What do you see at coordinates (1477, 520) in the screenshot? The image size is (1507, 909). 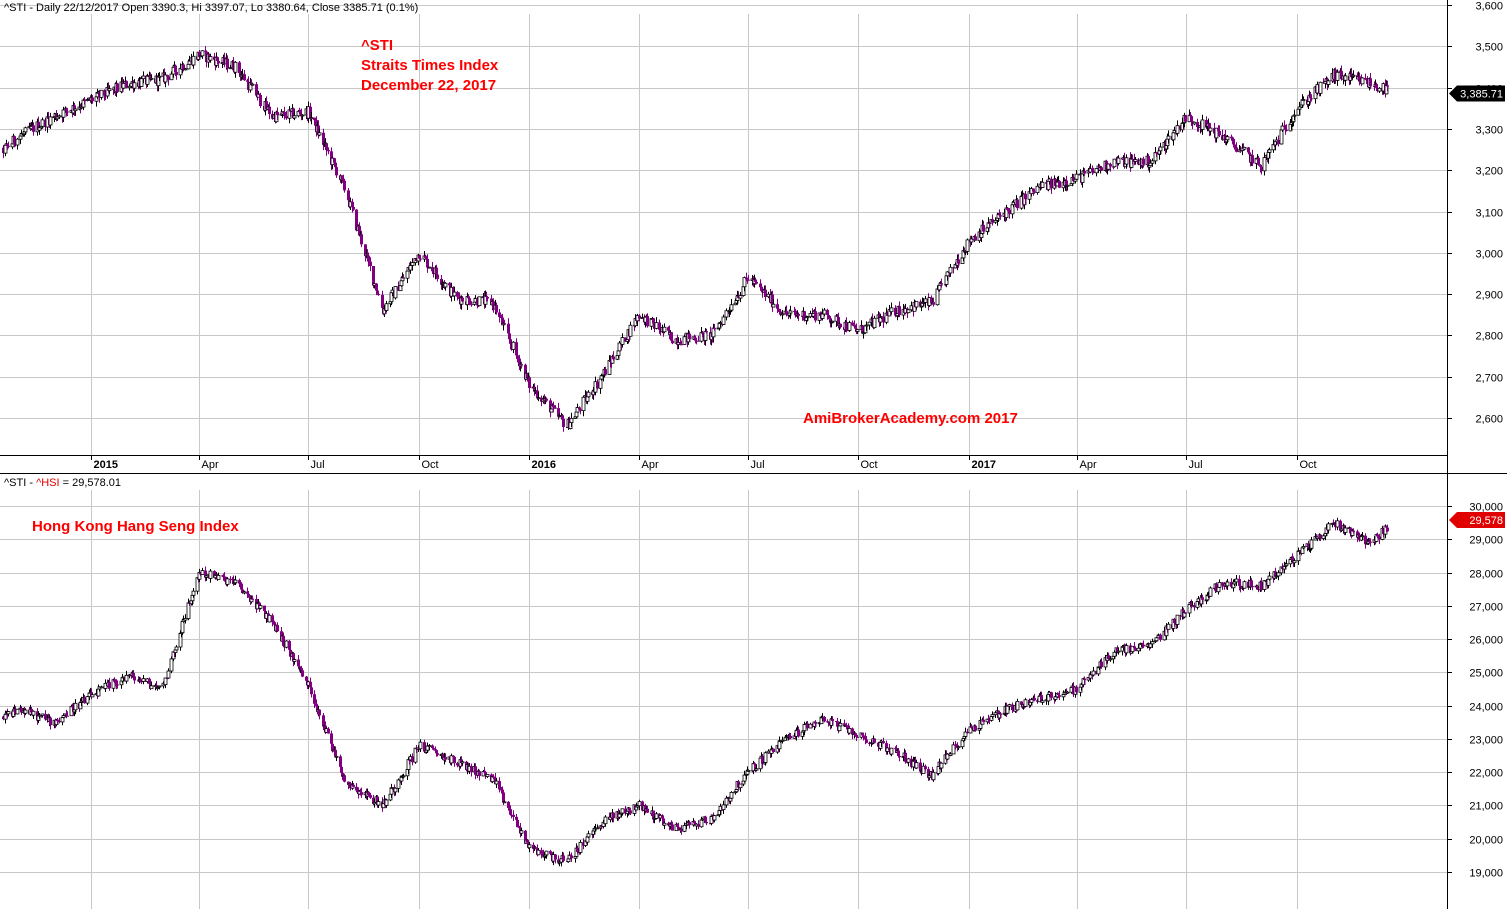 I see `hsi-price-tag: 29,578` at bounding box center [1477, 520].